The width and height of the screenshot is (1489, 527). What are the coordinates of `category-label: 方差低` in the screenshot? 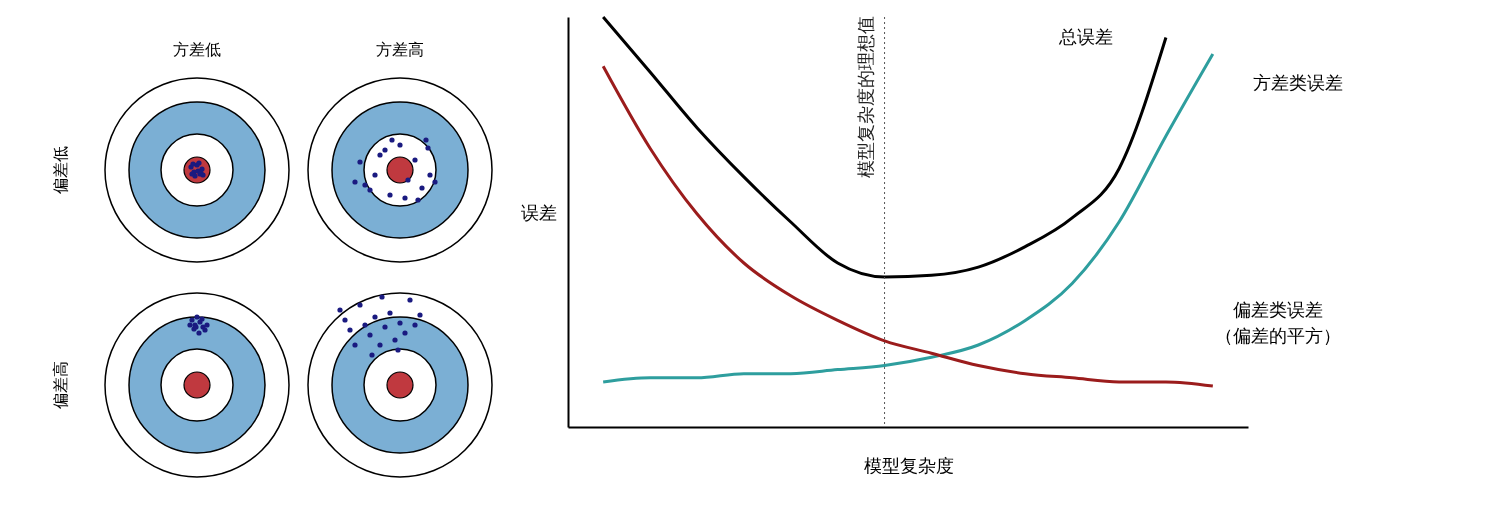 It's located at (197, 49).